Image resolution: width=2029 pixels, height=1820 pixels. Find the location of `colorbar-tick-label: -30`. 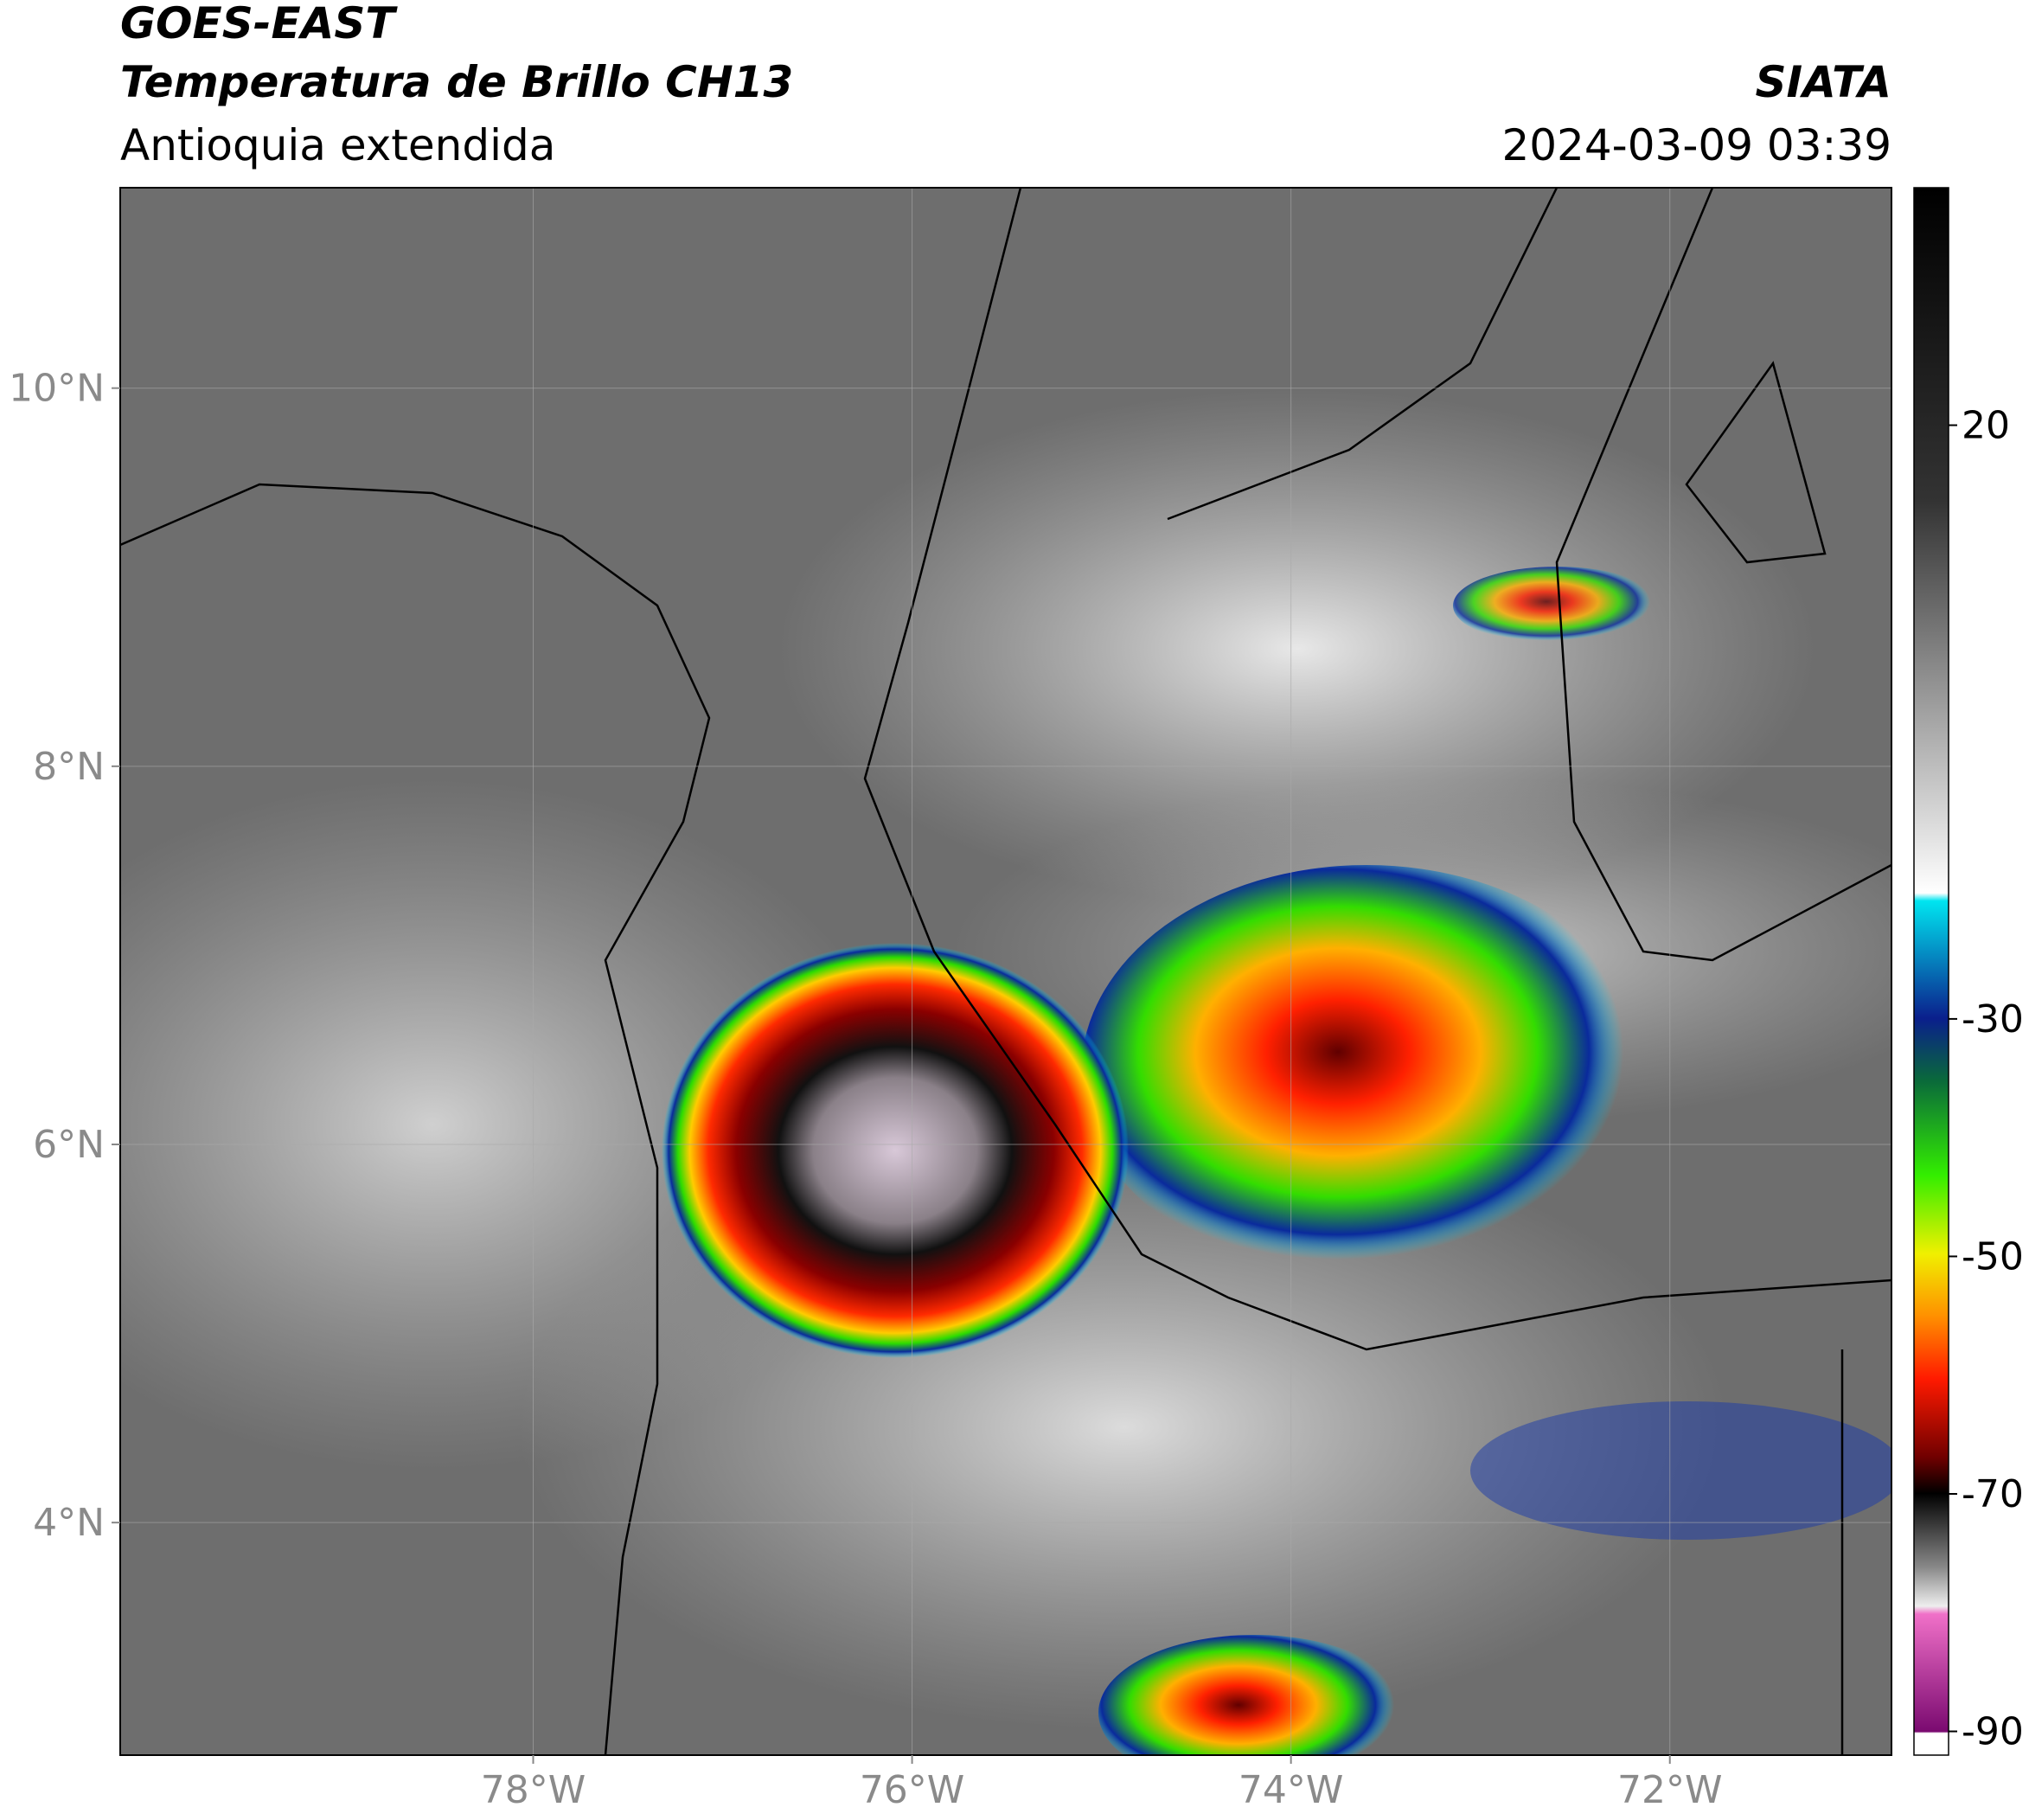

colorbar-tick-label: -30 is located at coordinates (1993, 1019).